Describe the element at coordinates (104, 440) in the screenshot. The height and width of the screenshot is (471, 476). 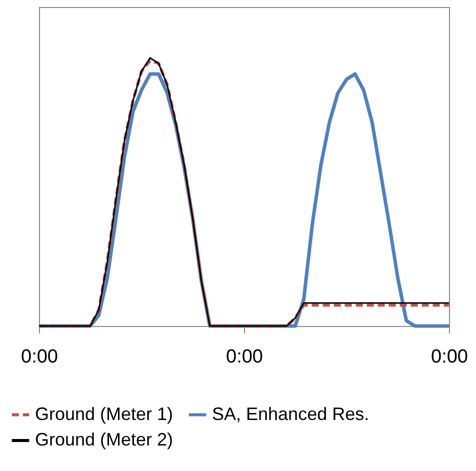
I see `legend-label: Ground (Meter 2)` at that location.